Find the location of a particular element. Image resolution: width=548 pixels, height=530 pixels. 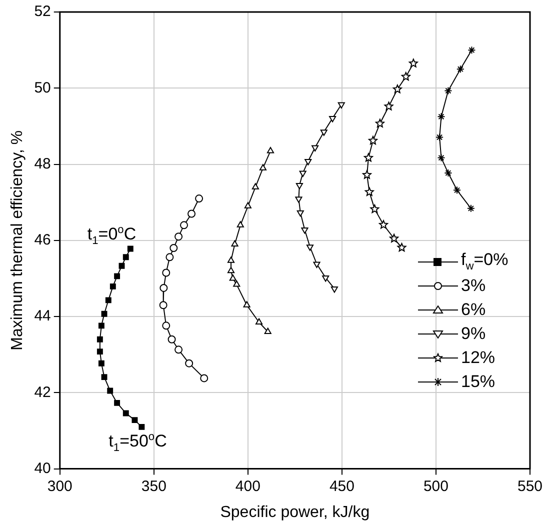

legend-label: 12% is located at coordinates (478, 358).